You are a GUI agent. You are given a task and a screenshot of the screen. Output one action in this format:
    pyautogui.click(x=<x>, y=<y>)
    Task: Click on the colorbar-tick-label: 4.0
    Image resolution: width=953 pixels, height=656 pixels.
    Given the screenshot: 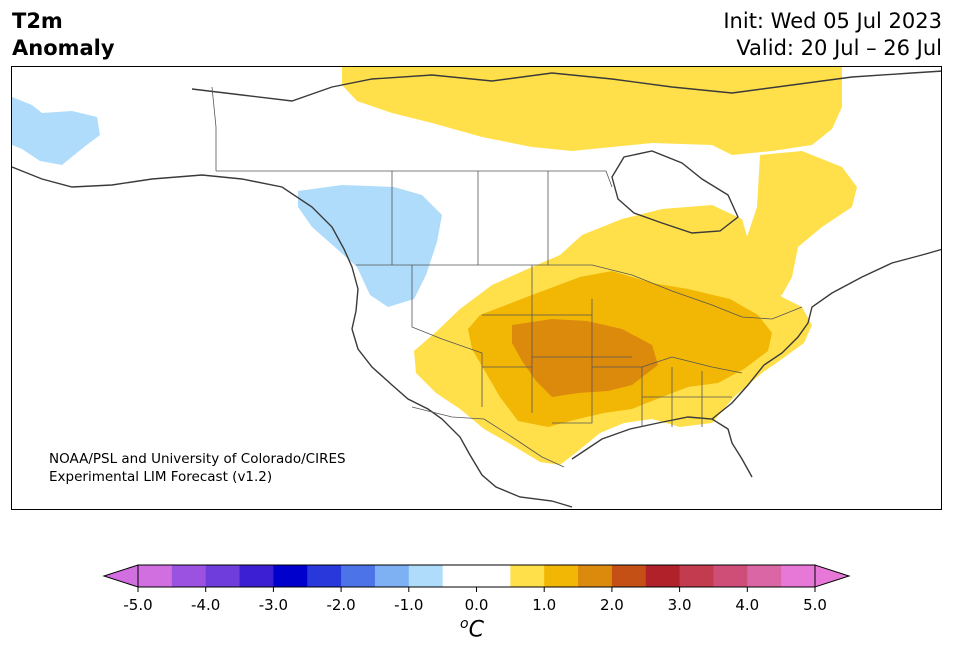 What is the action you would take?
    pyautogui.click(x=747, y=605)
    